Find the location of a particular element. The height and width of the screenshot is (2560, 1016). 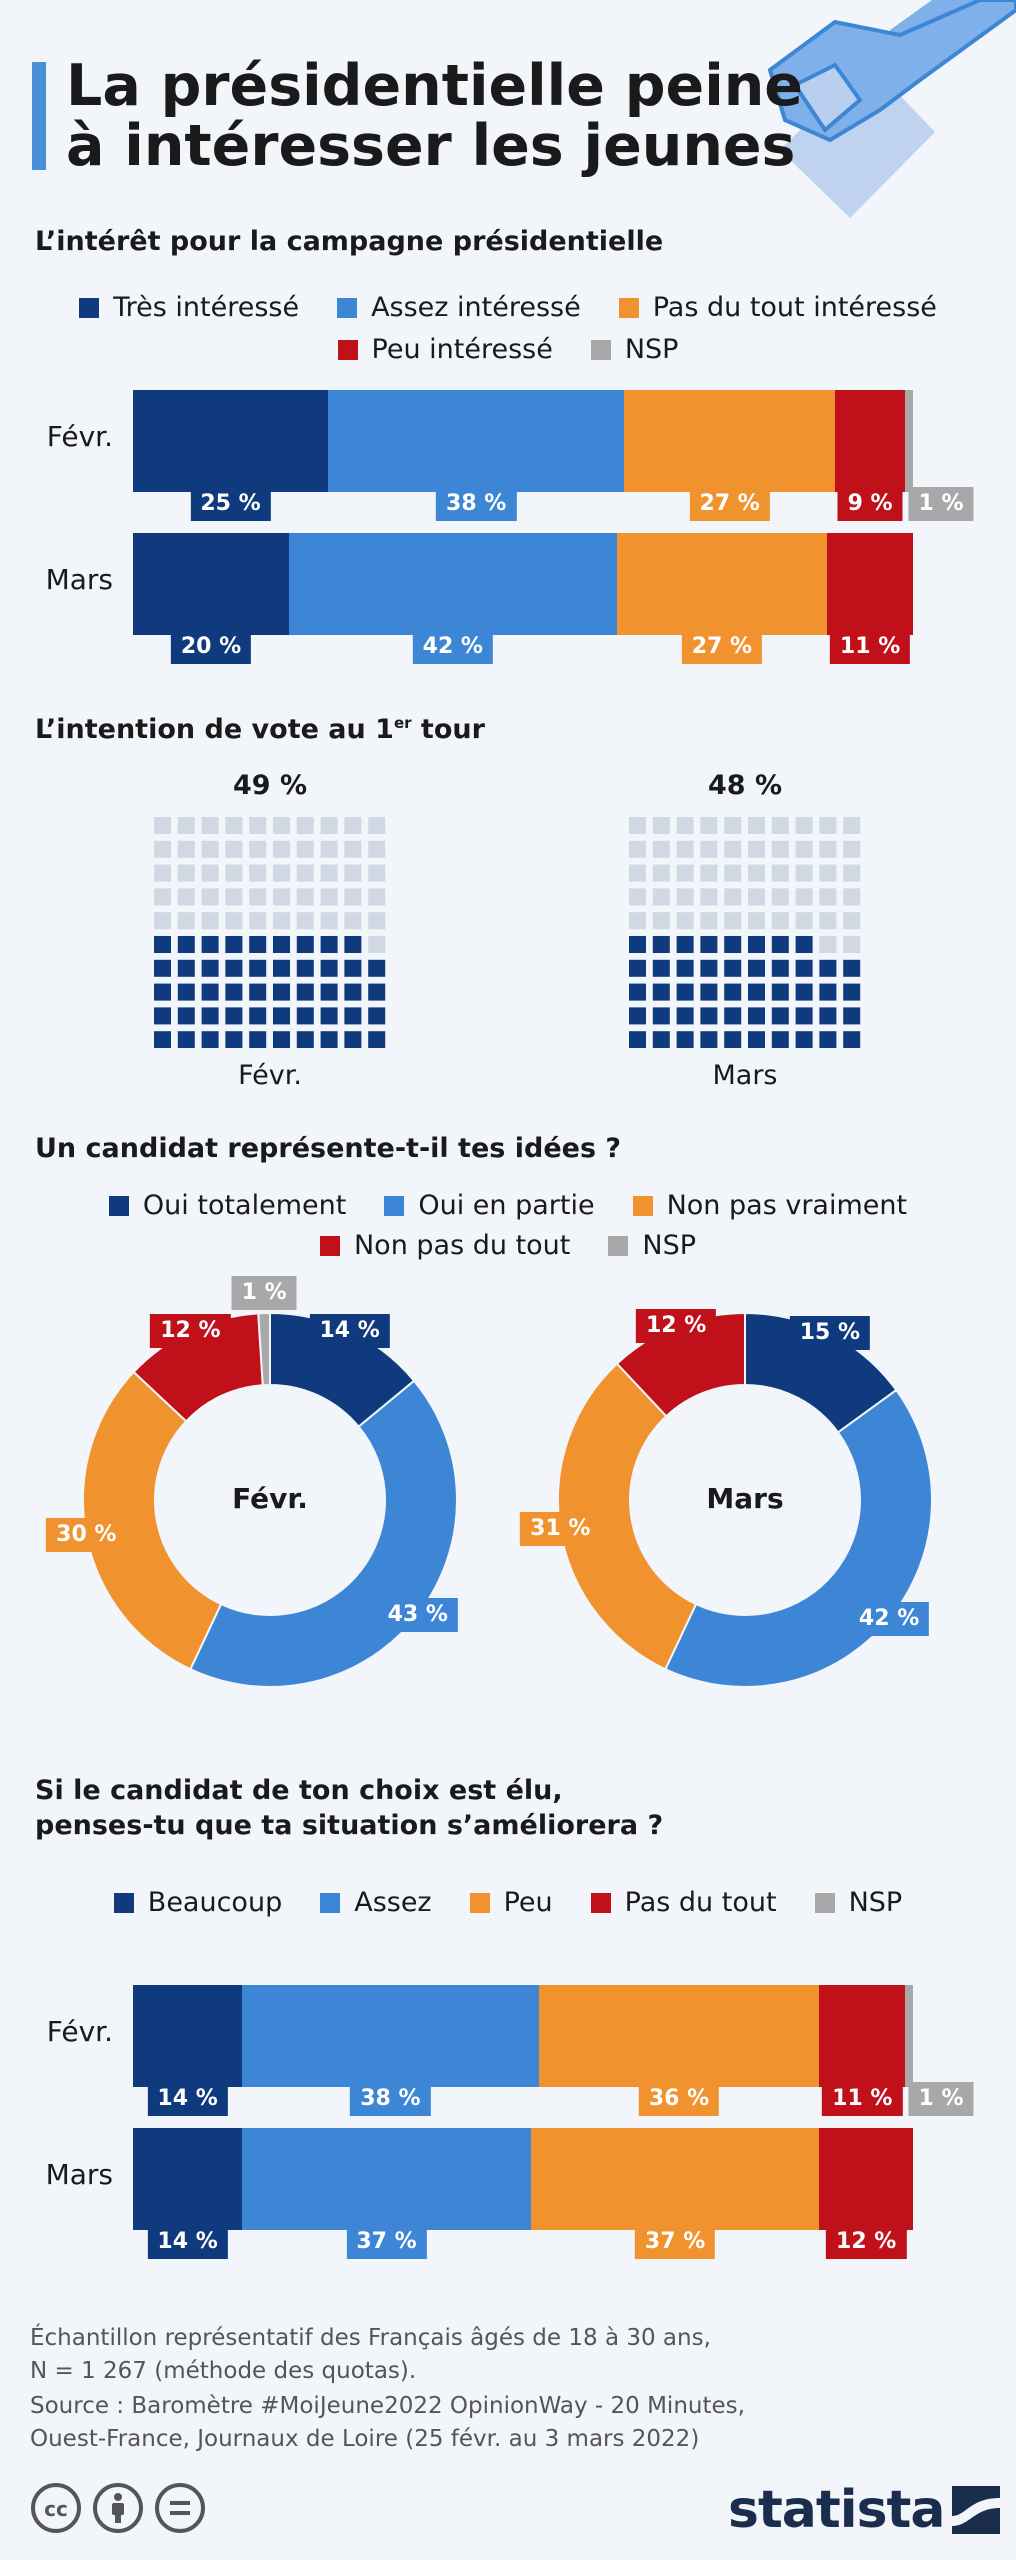

data-label-oui-totalement: 15 % is located at coordinates (830, 1333).